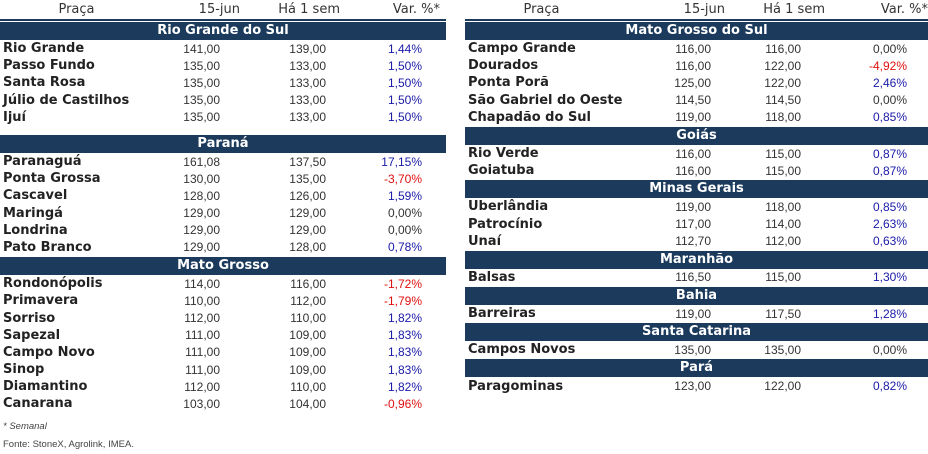 The width and height of the screenshot is (928, 454). What do you see at coordinates (307, 369) in the screenshot?
I see `price-last-week: 109,00` at bounding box center [307, 369].